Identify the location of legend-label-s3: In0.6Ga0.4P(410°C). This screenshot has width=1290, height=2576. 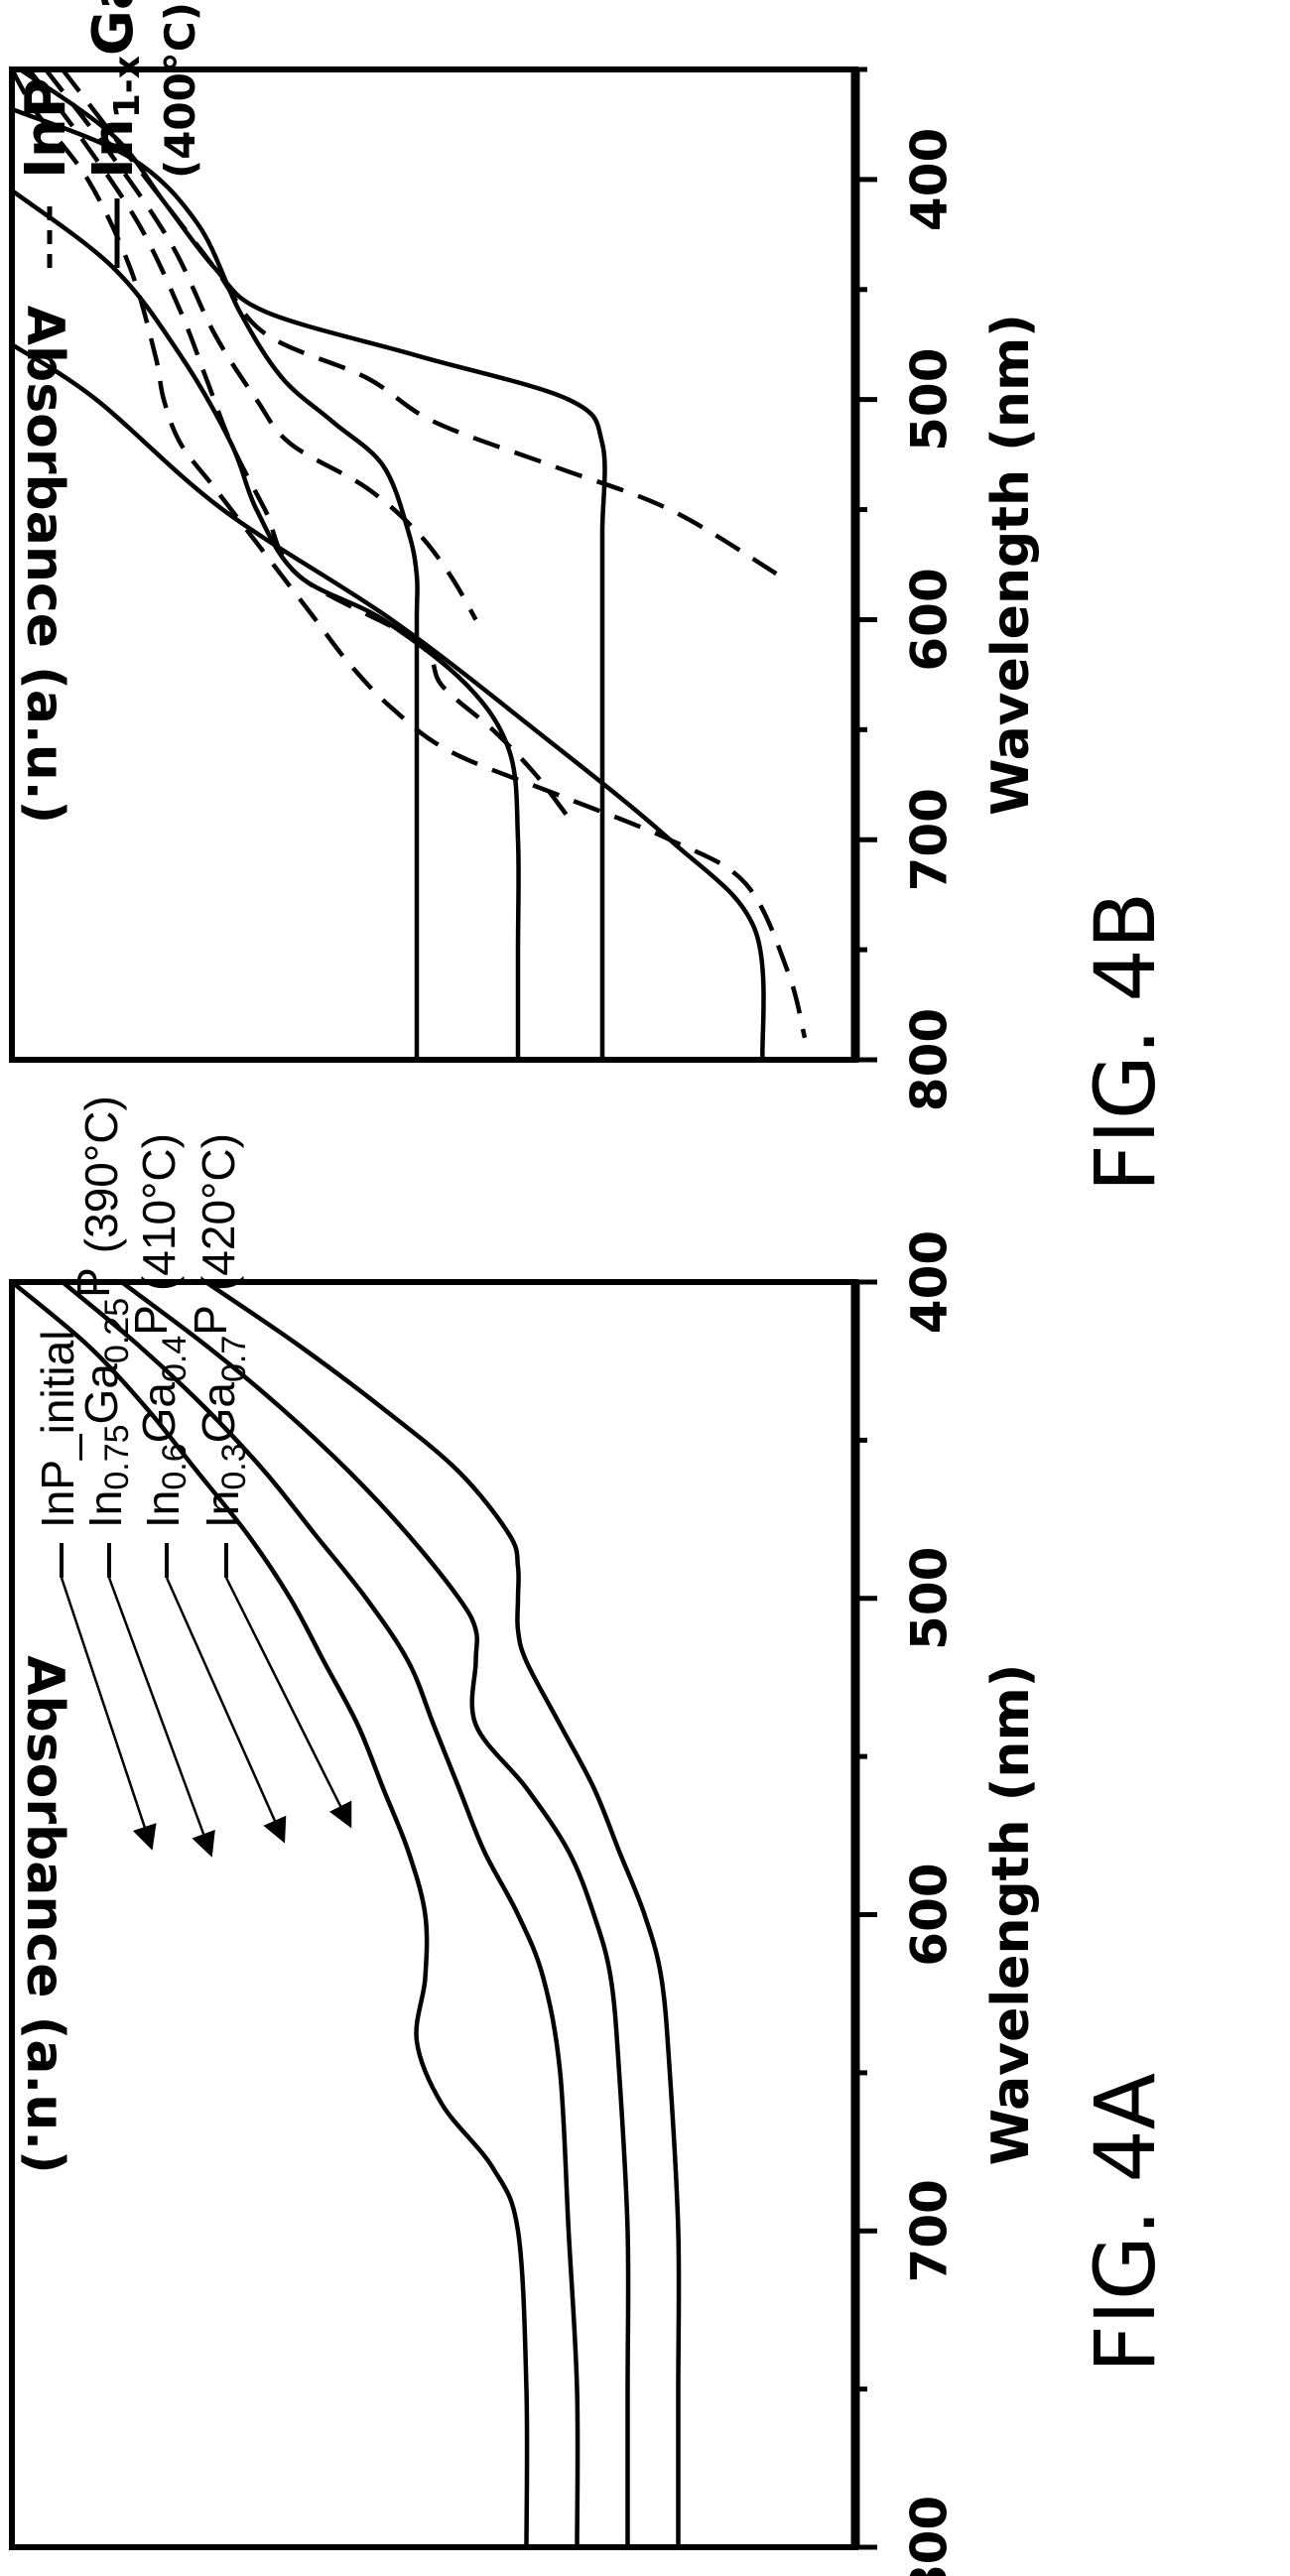
(159, 1331).